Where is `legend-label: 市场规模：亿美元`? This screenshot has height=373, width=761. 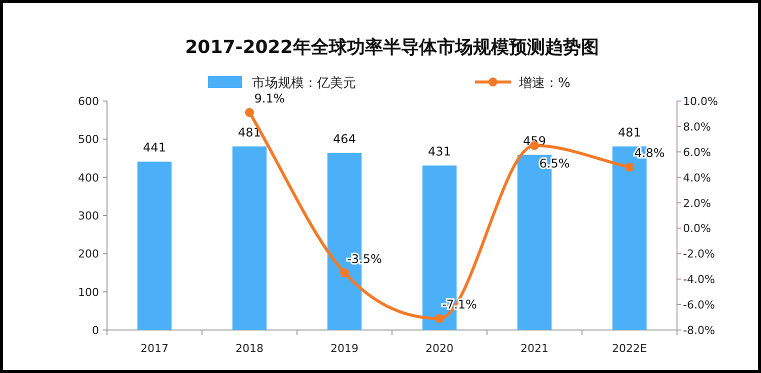 legend-label: 市场规模：亿美元 is located at coordinates (304, 83).